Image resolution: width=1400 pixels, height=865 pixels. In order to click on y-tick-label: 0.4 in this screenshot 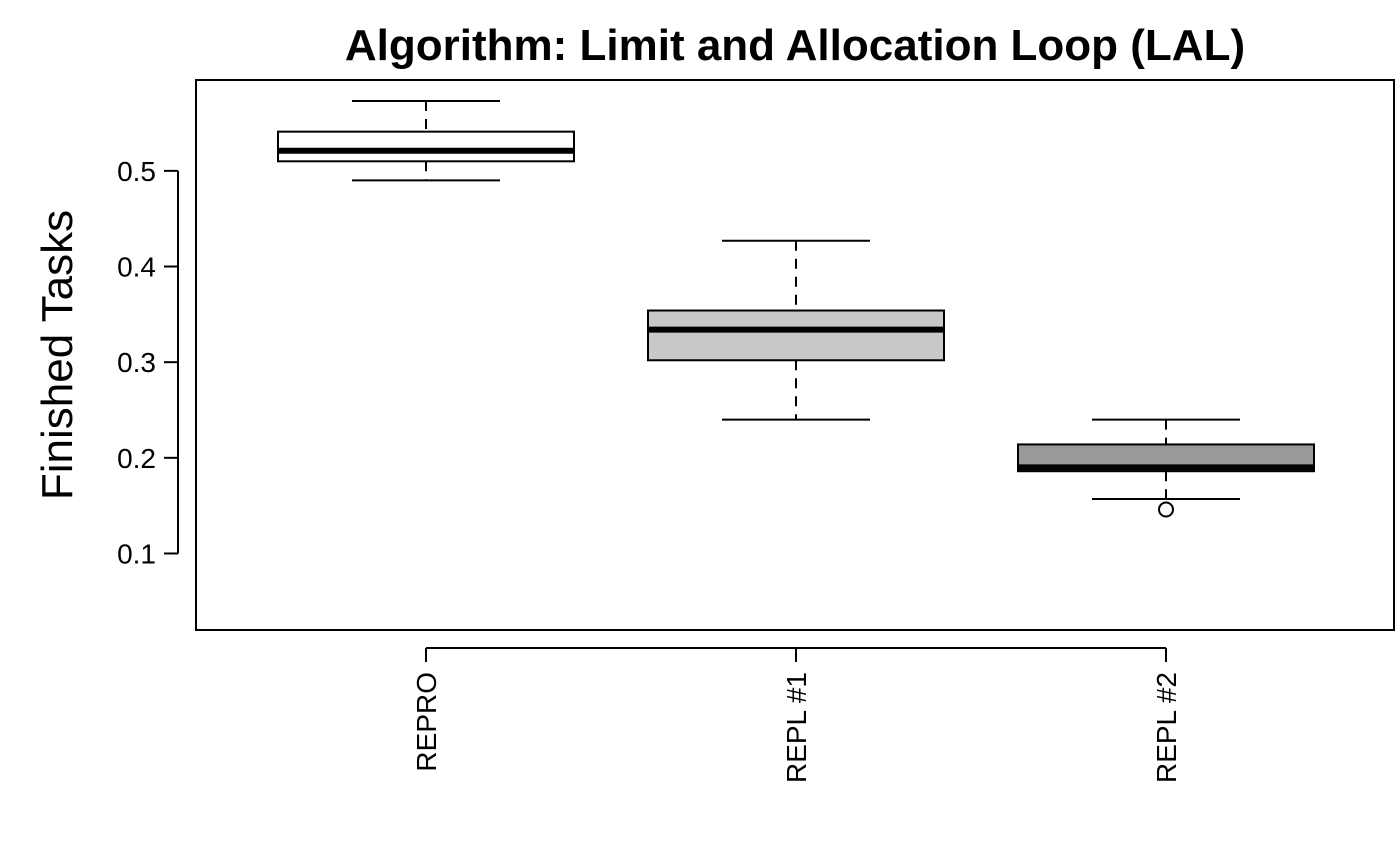, I will do `click(136, 267)`.